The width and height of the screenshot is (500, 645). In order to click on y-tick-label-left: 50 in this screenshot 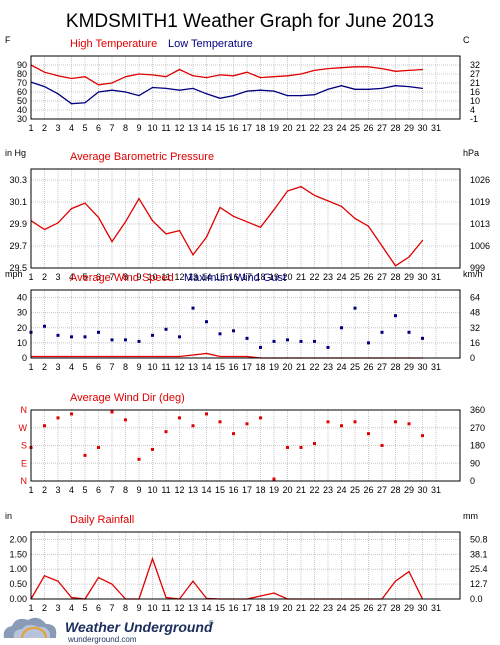, I will do `click(22, 101)`.